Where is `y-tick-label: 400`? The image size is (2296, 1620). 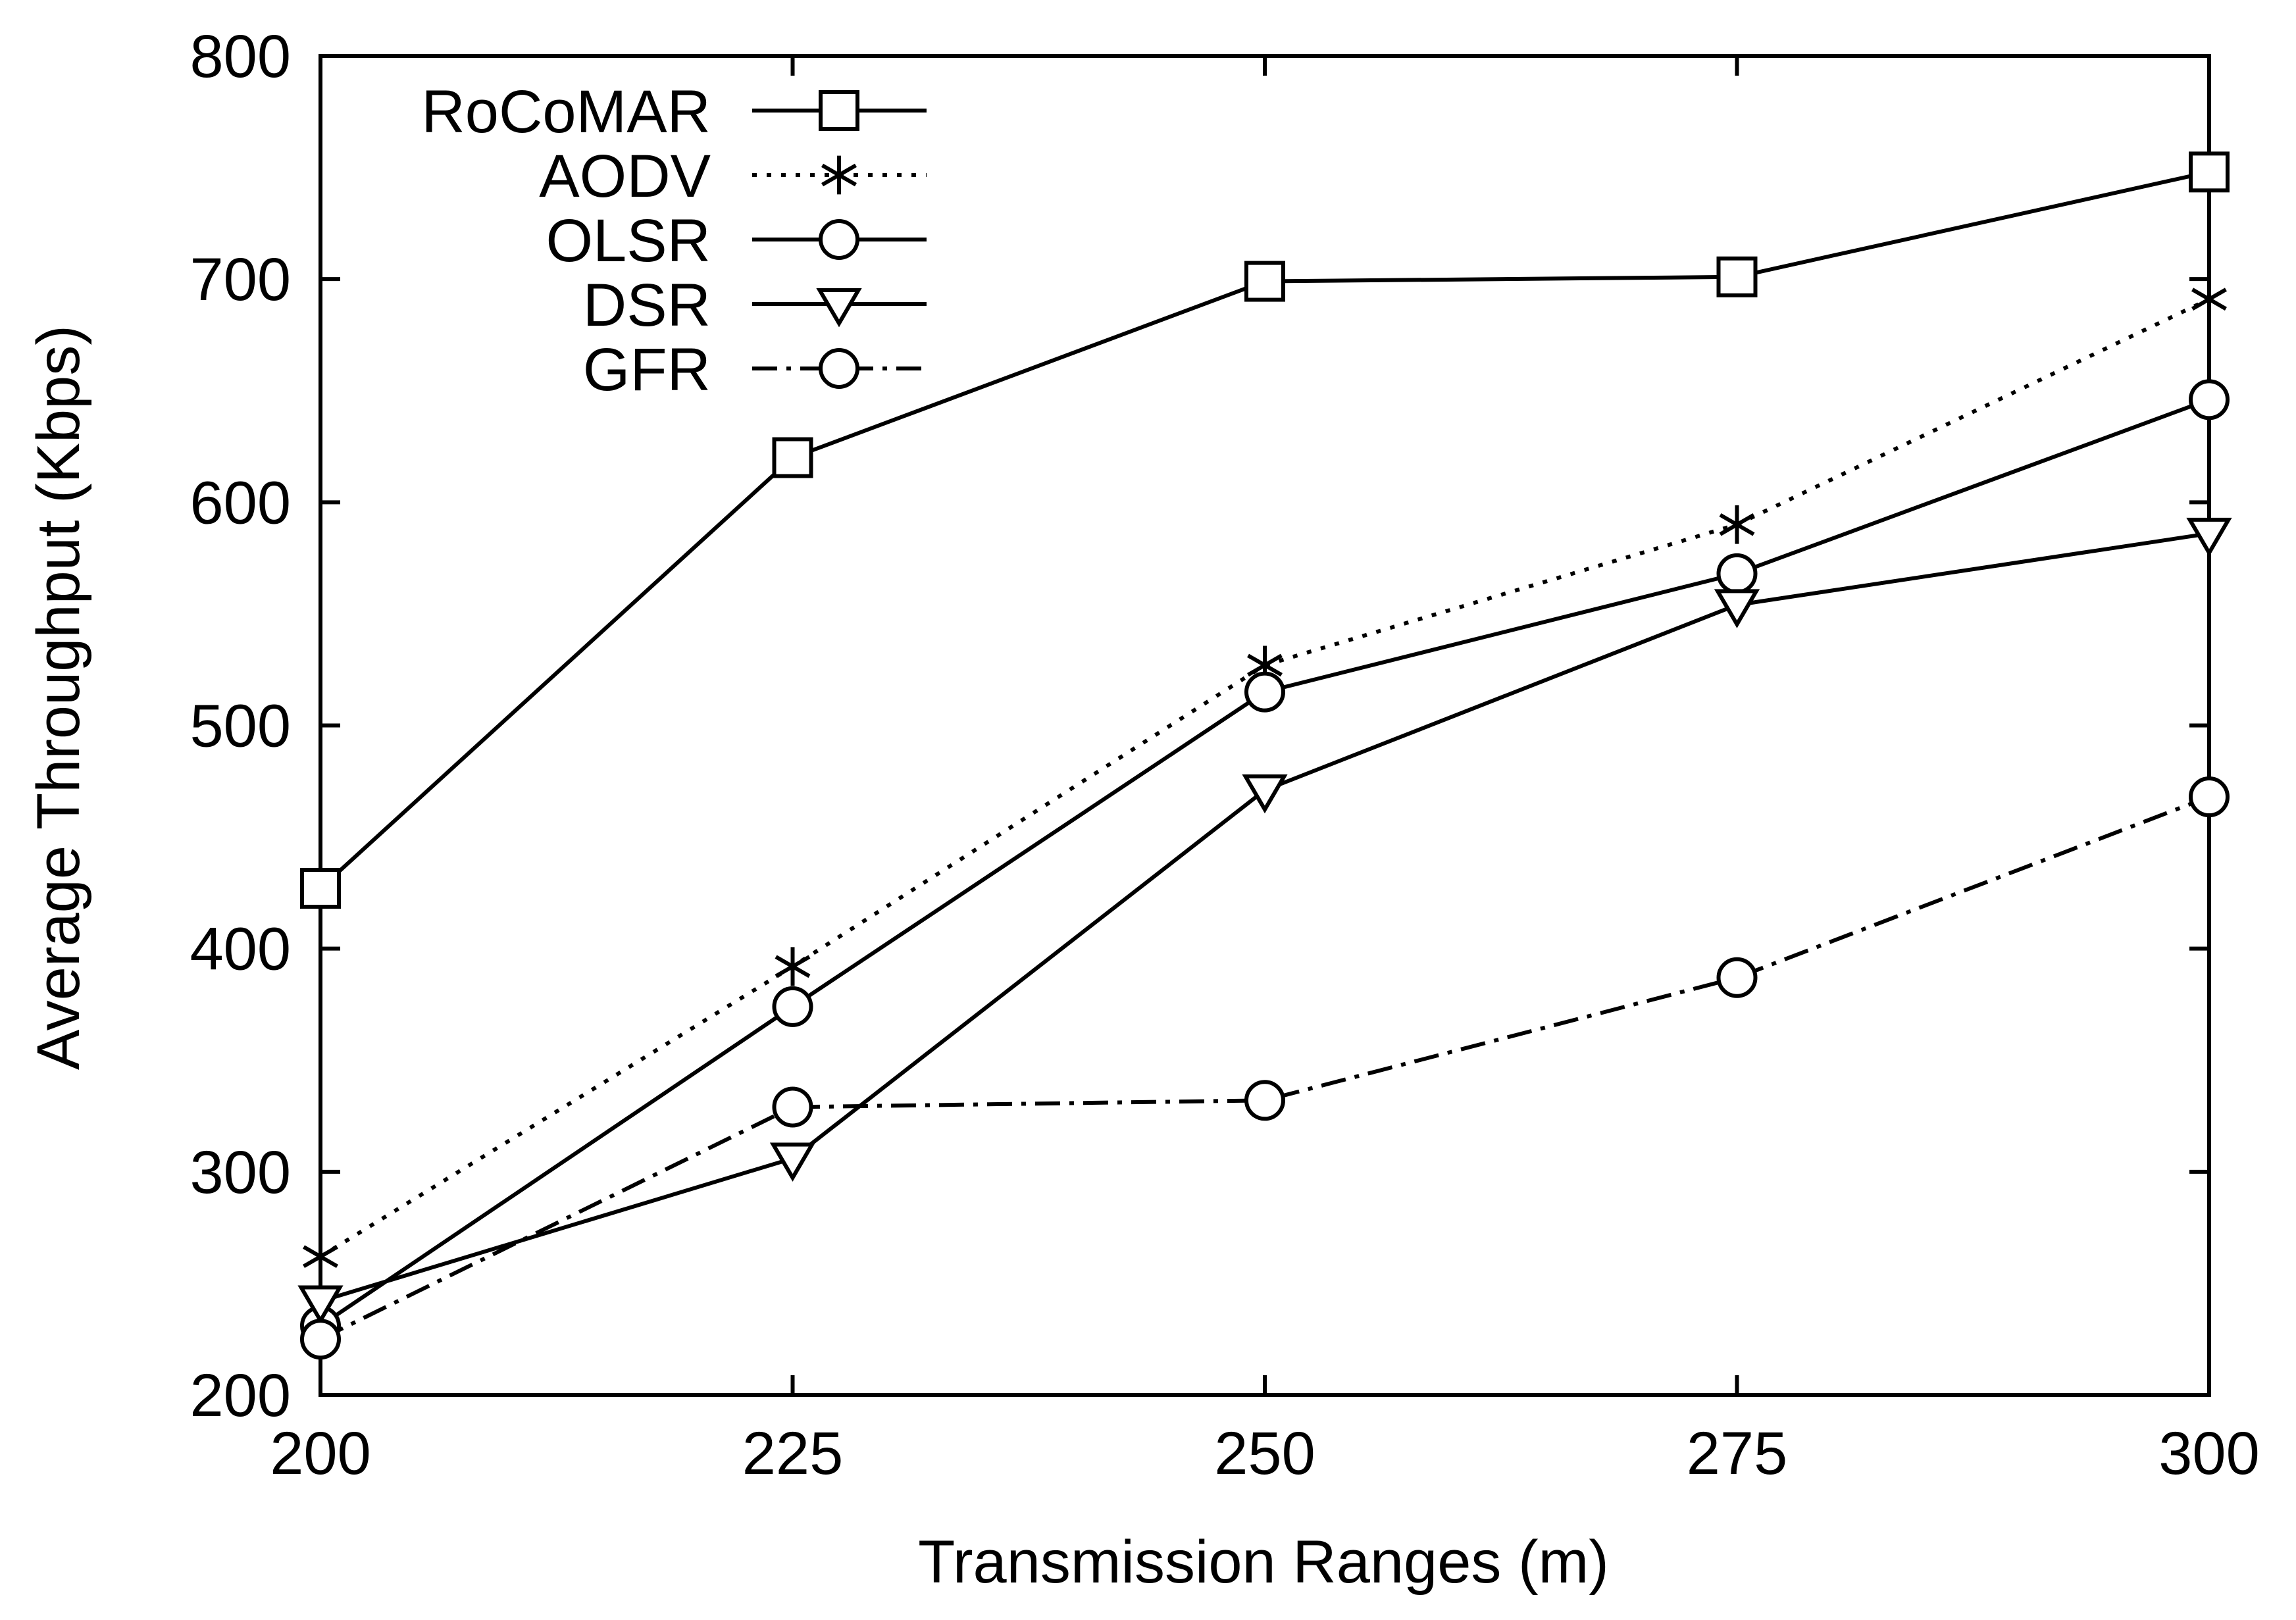
y-tick-label: 400 is located at coordinates (241, 949).